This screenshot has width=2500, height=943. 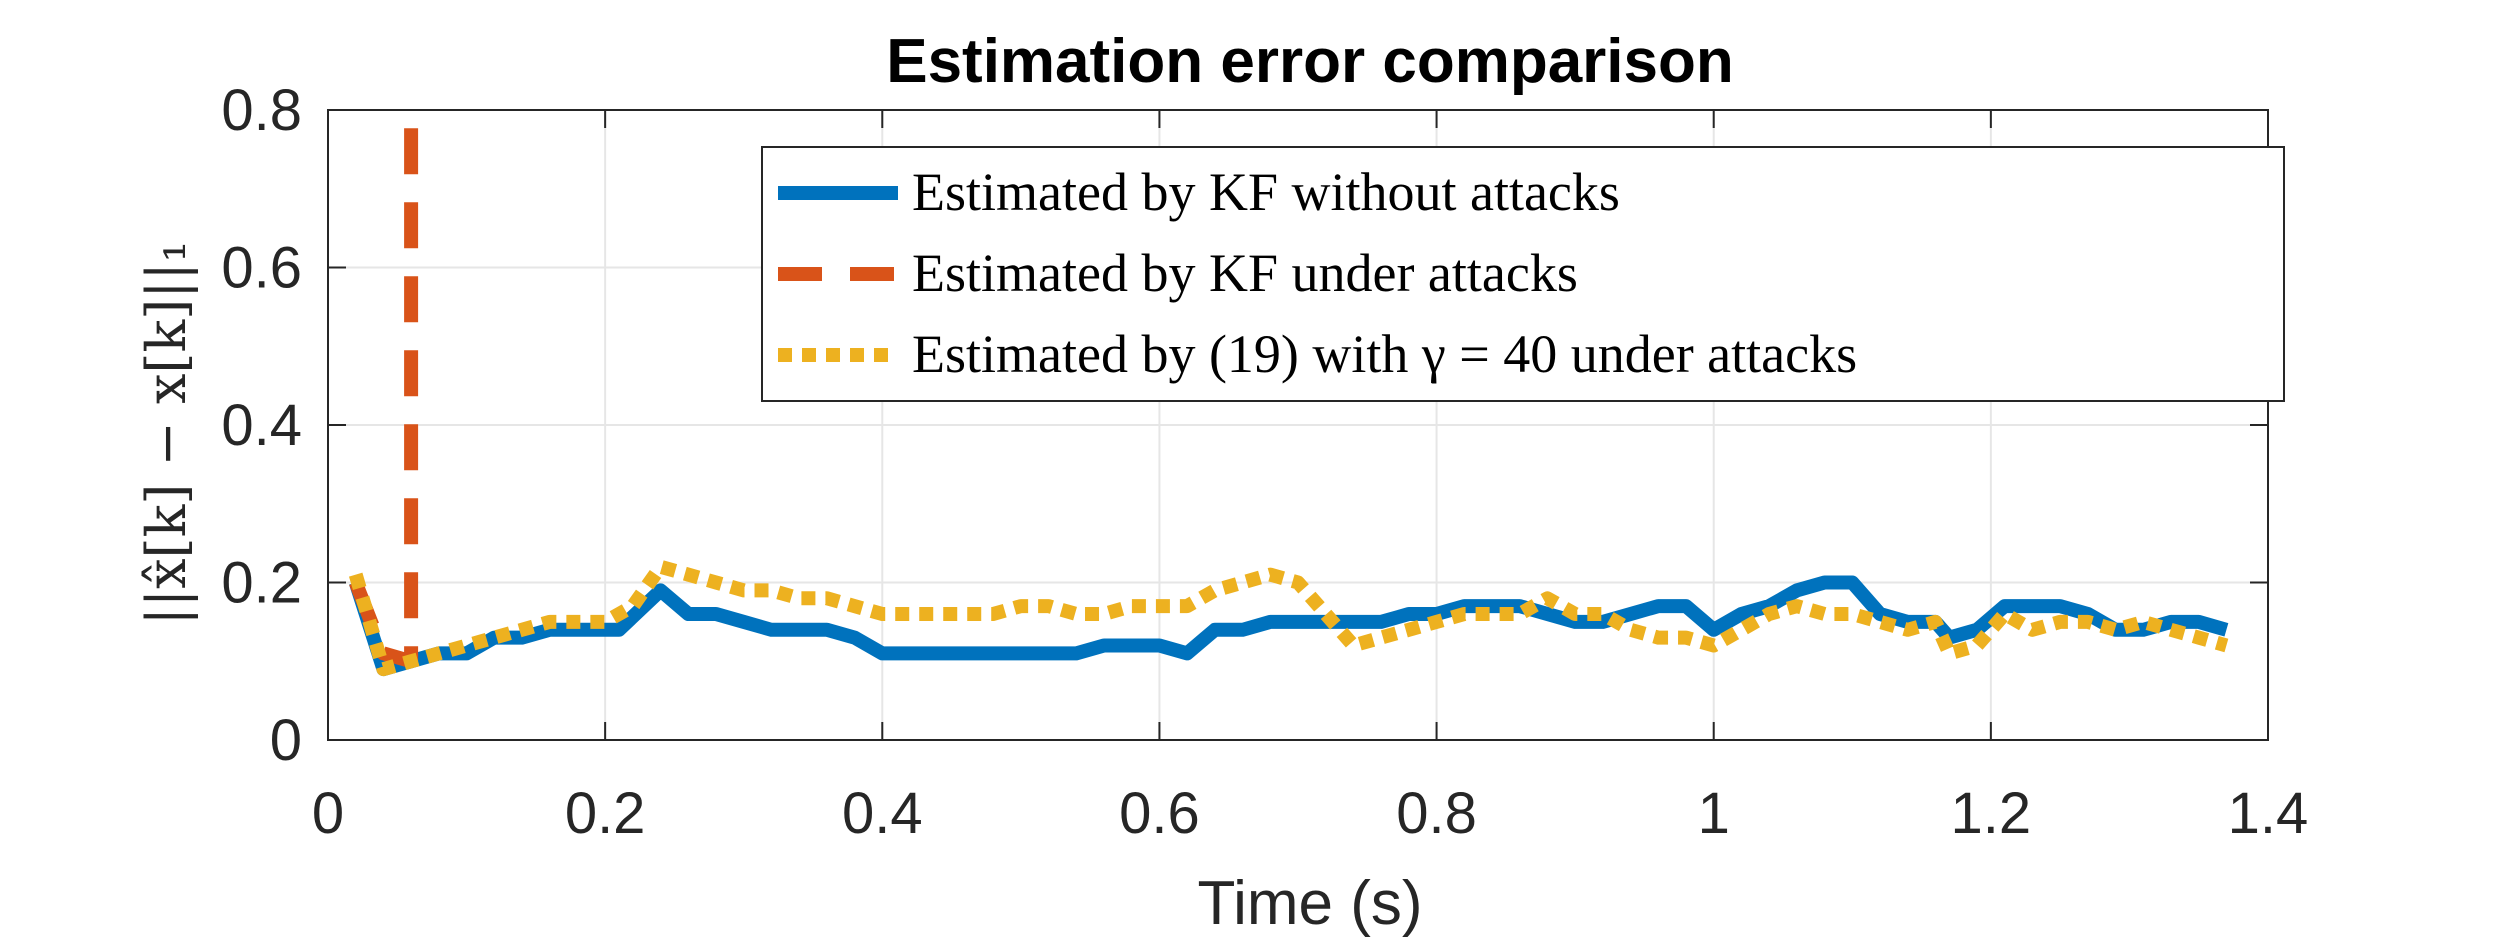 I want to click on chart-title: Estimation error comparison, so click(x=1310, y=61).